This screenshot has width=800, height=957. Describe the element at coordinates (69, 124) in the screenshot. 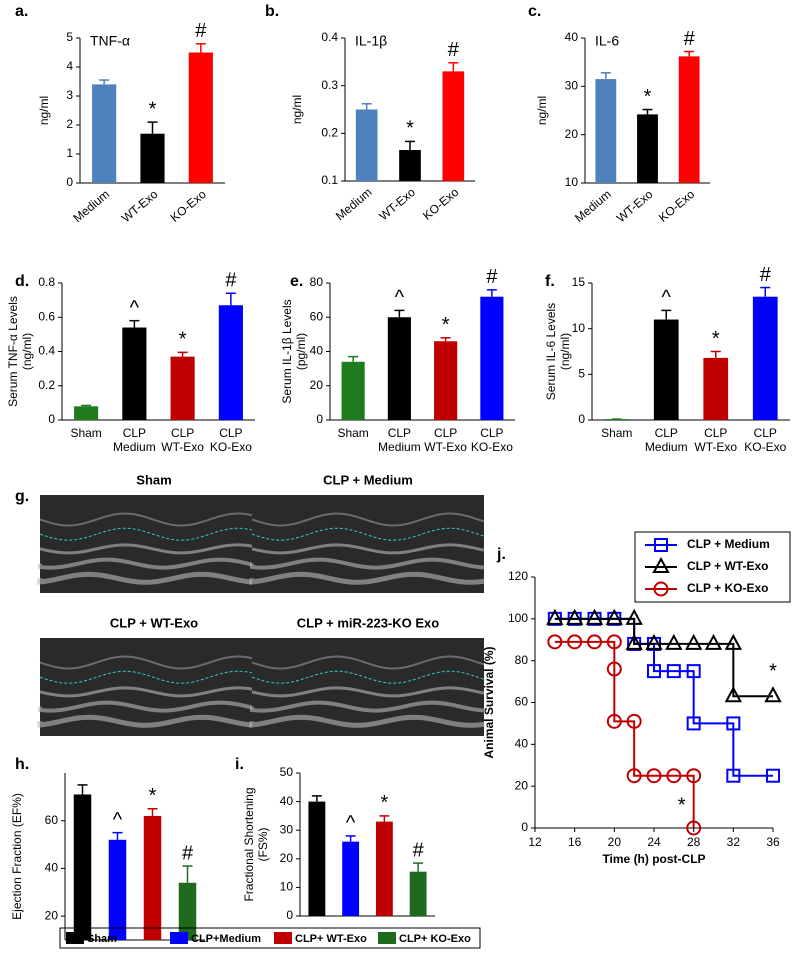

I see `y-tick-label: 2` at that location.